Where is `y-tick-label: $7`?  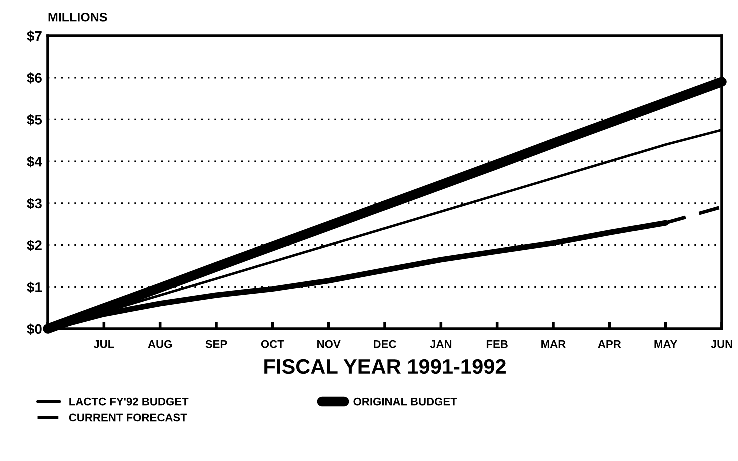 y-tick-label: $7 is located at coordinates (34, 36).